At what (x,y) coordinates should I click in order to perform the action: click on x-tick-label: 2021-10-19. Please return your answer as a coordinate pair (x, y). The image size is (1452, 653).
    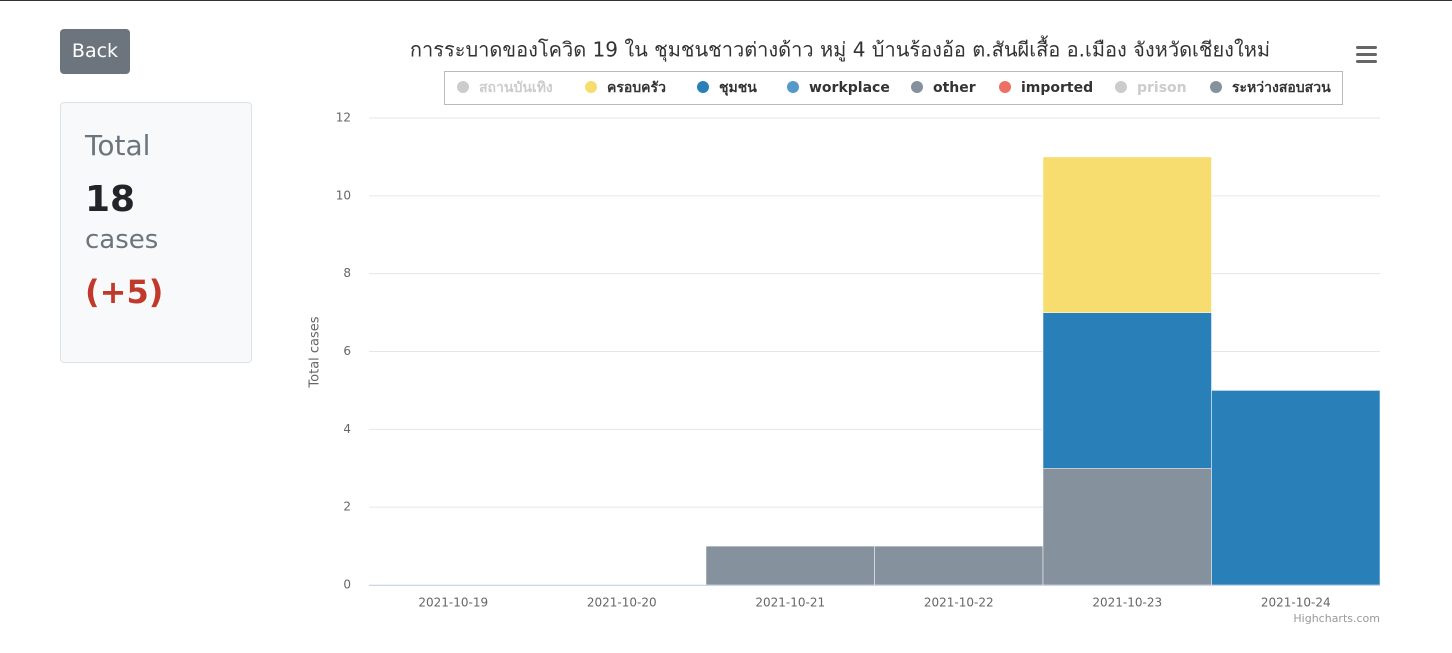
    Looking at the image, I should click on (453, 603).